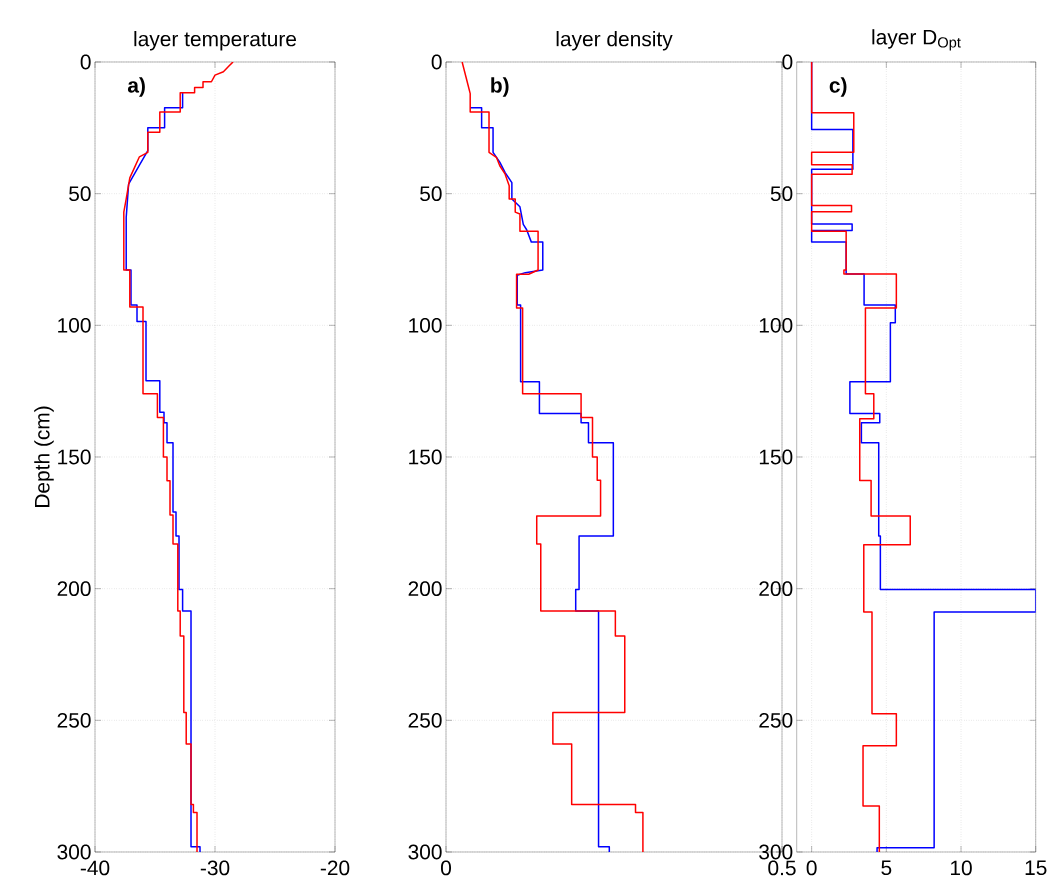 This screenshot has width=1053, height=888. What do you see at coordinates (136, 87) in the screenshot?
I see `annotation: a)` at bounding box center [136, 87].